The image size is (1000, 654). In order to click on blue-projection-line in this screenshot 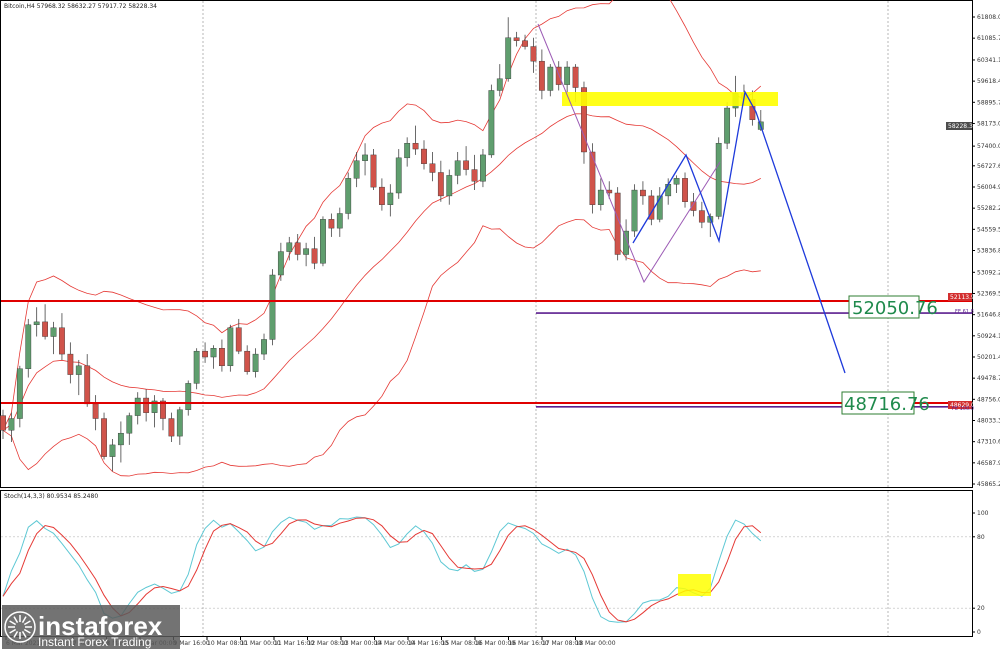, I will do `click(739, 232)`.